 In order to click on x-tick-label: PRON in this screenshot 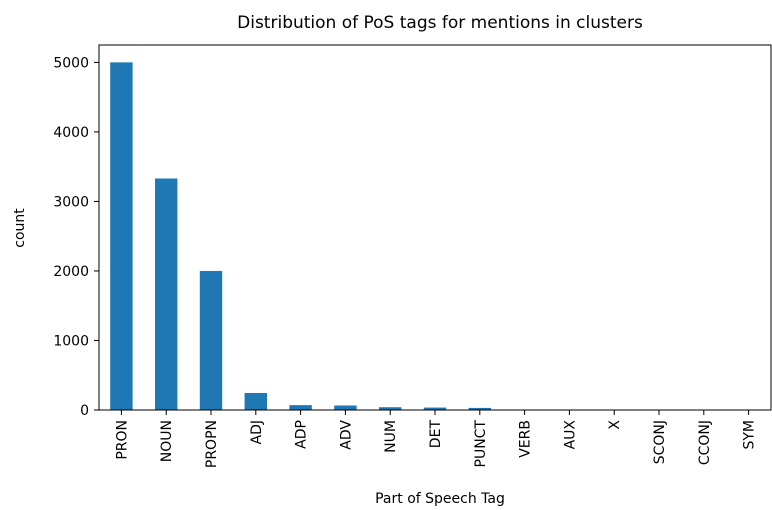, I will do `click(122, 440)`.